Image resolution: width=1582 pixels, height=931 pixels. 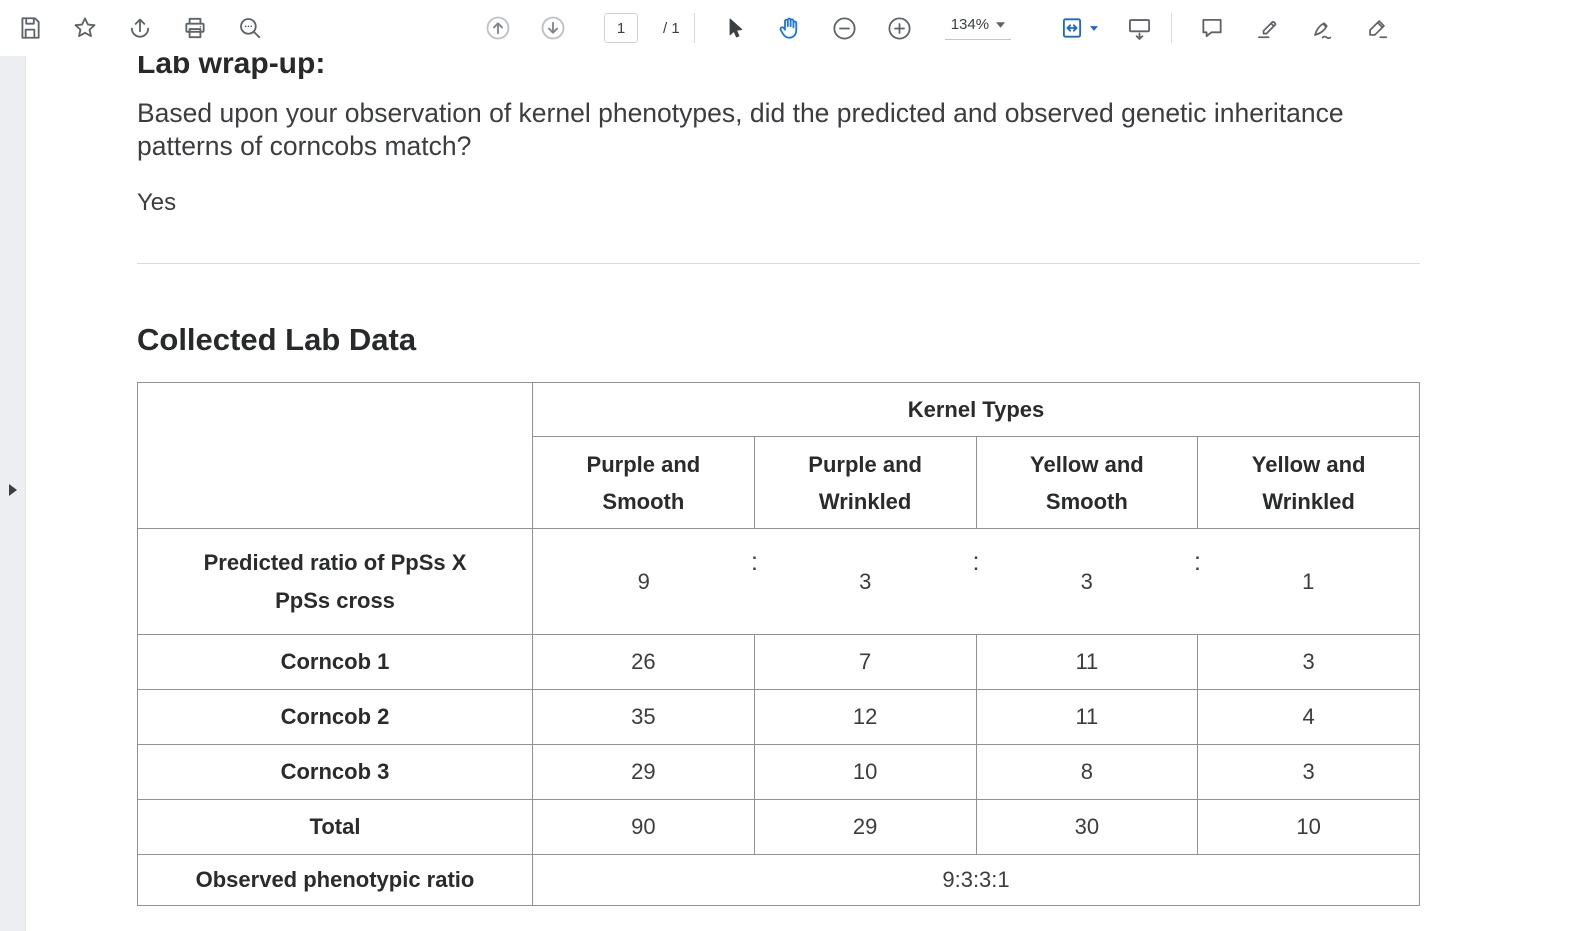 I want to click on row-label: Predicted ratio of PpSs X PpSs cross, so click(x=335, y=581).